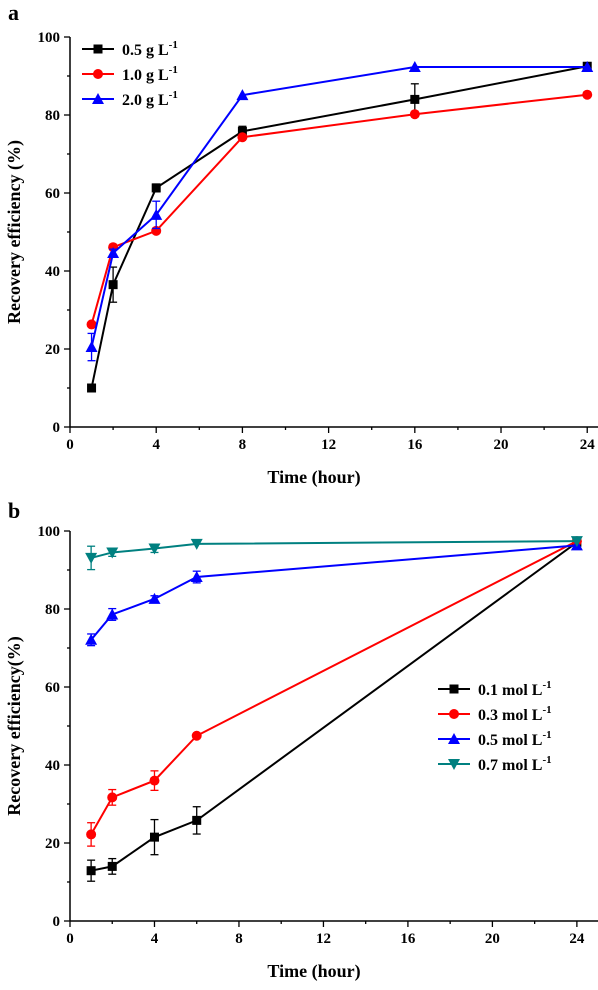 The width and height of the screenshot is (598, 990). What do you see at coordinates (150, 99) in the screenshot?
I see `legend-label: 2.0 g L-1` at bounding box center [150, 99].